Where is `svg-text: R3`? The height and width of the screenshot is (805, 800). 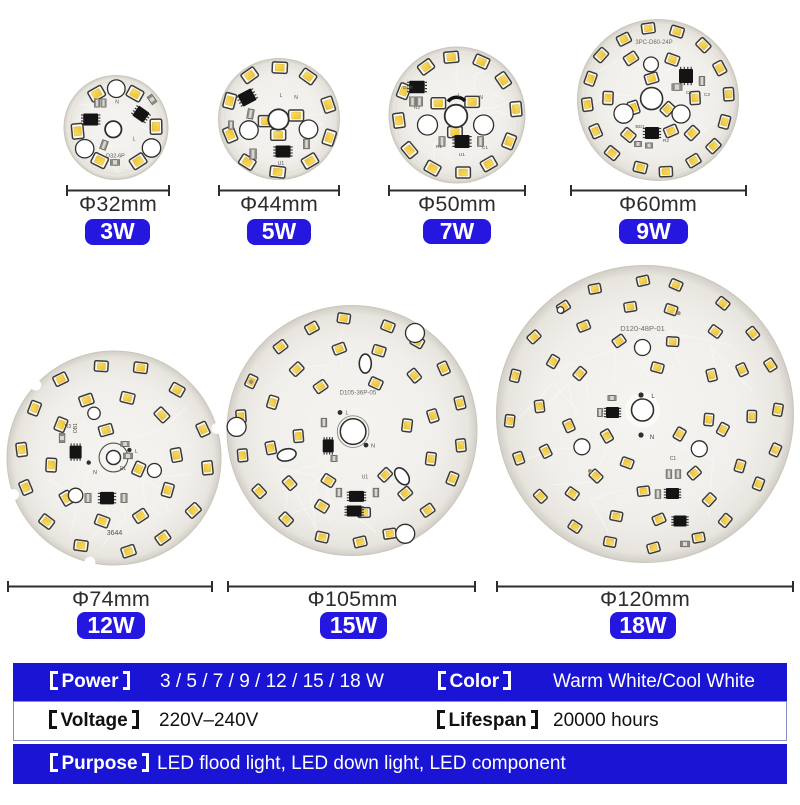 svg-text: R3 is located at coordinates (68, 427).